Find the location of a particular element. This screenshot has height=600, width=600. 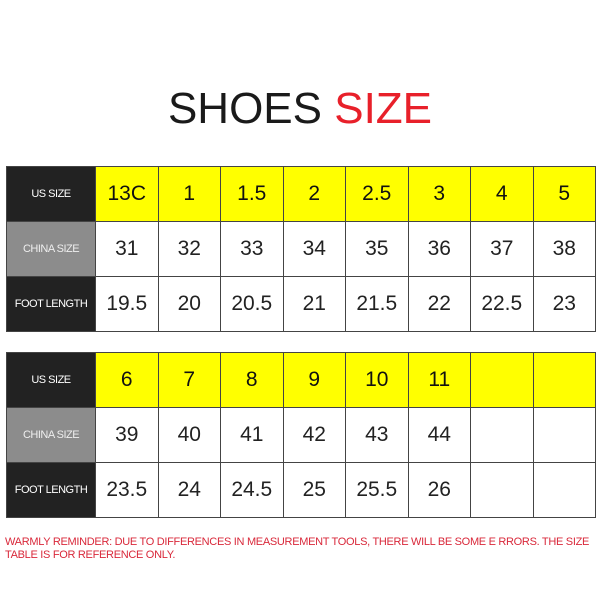

cell-foot: 23.5 is located at coordinates (127, 490).